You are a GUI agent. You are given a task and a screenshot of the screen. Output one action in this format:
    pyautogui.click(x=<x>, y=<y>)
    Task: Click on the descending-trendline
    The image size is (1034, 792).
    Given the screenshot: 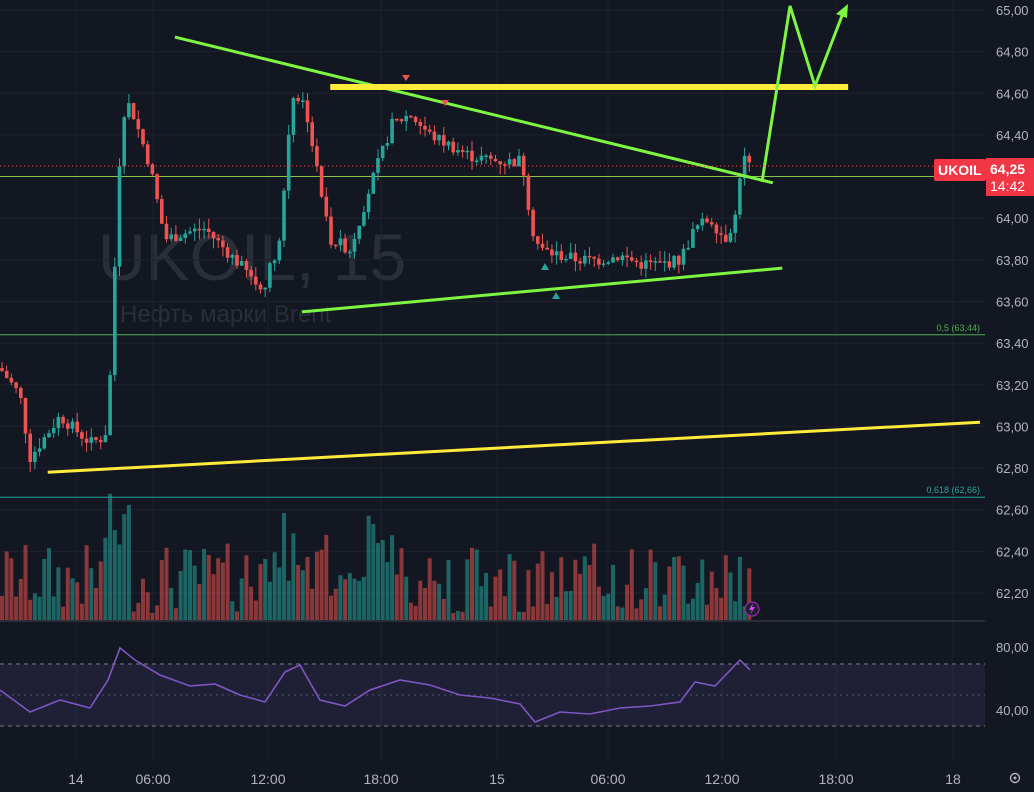 What is the action you would take?
    pyautogui.click(x=474, y=110)
    